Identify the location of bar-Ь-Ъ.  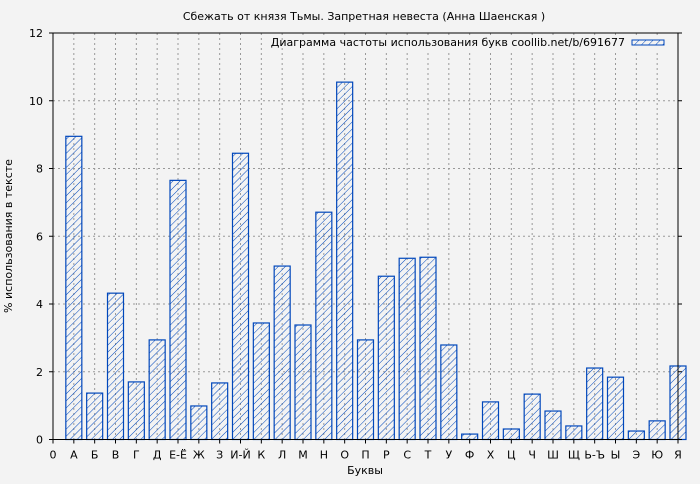
(595, 404).